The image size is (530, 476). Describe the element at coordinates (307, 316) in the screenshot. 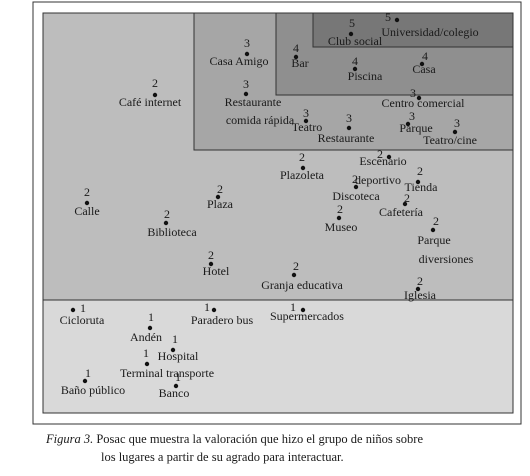

I see `node-label: Supermercados` at that location.